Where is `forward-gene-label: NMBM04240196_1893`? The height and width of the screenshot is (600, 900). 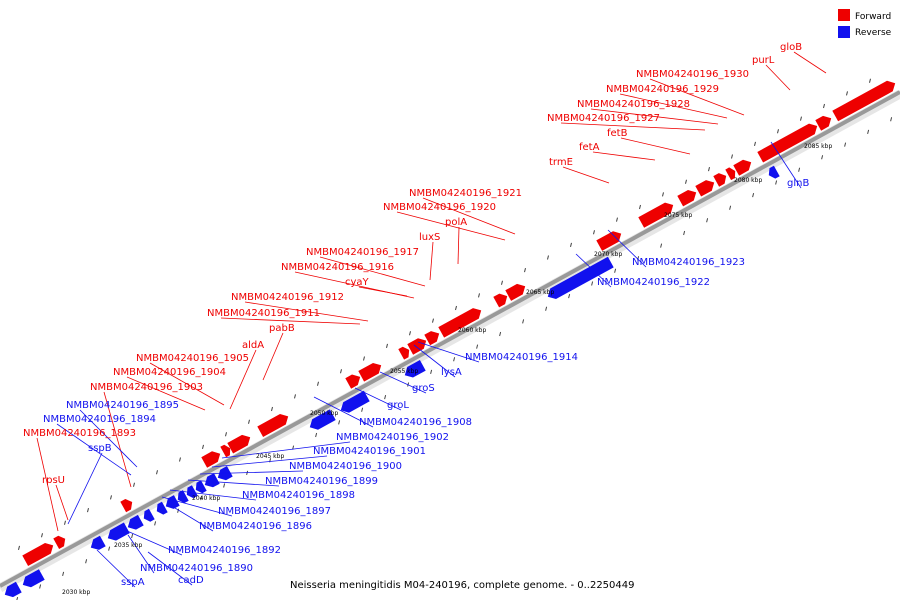 forward-gene-label: NMBM04240196_1893 is located at coordinates (79, 433).